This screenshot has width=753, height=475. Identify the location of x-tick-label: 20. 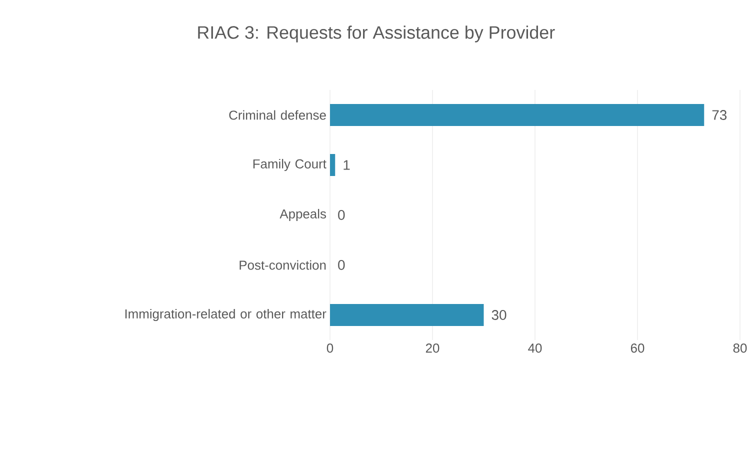
(433, 348).